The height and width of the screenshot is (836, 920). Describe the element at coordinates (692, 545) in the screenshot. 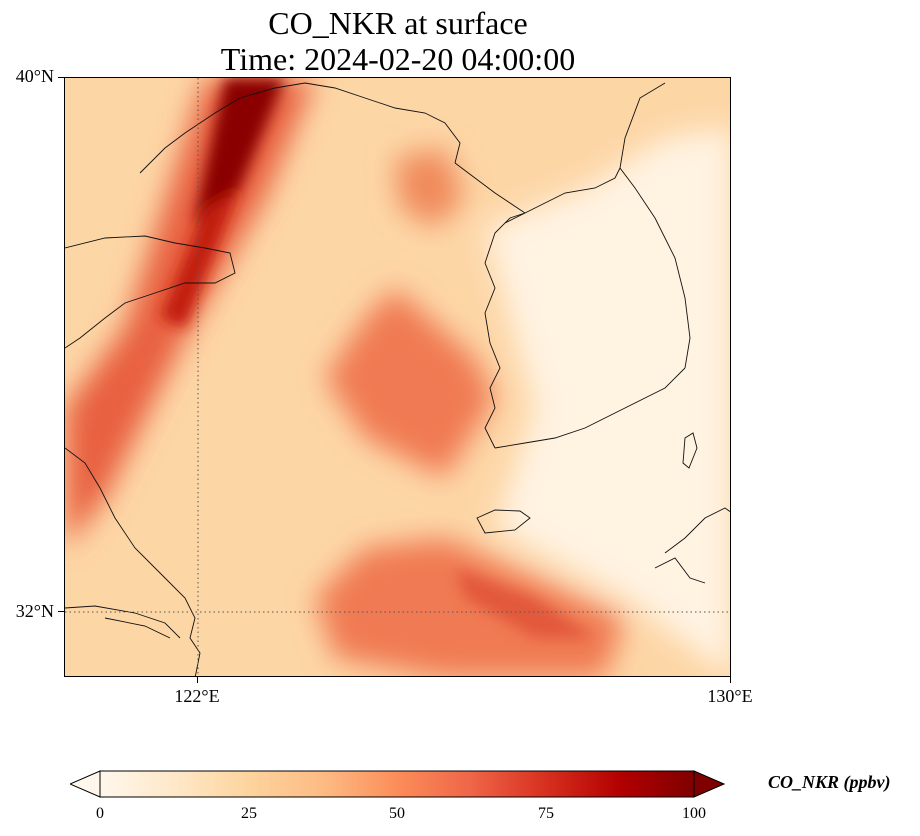

I see `kyushu-coast` at that location.